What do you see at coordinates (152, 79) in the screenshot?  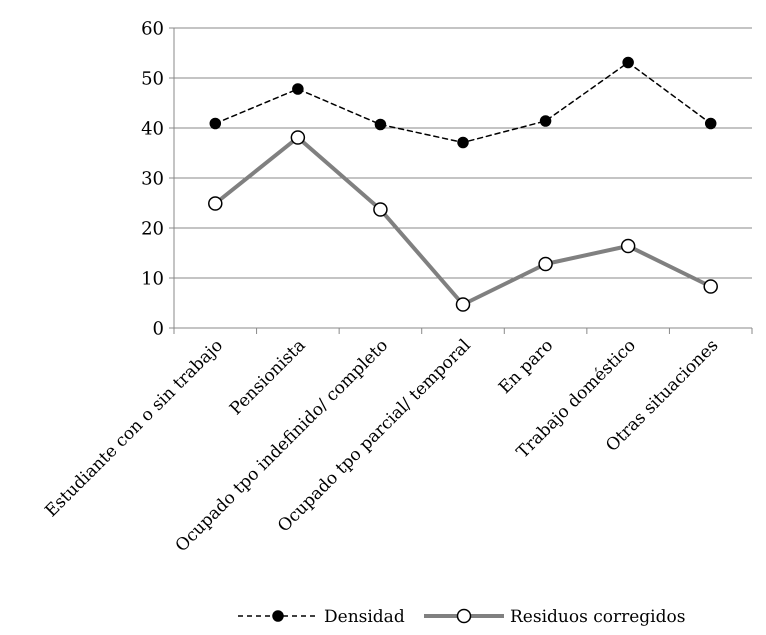 I see `y-tick-label: 50` at bounding box center [152, 79].